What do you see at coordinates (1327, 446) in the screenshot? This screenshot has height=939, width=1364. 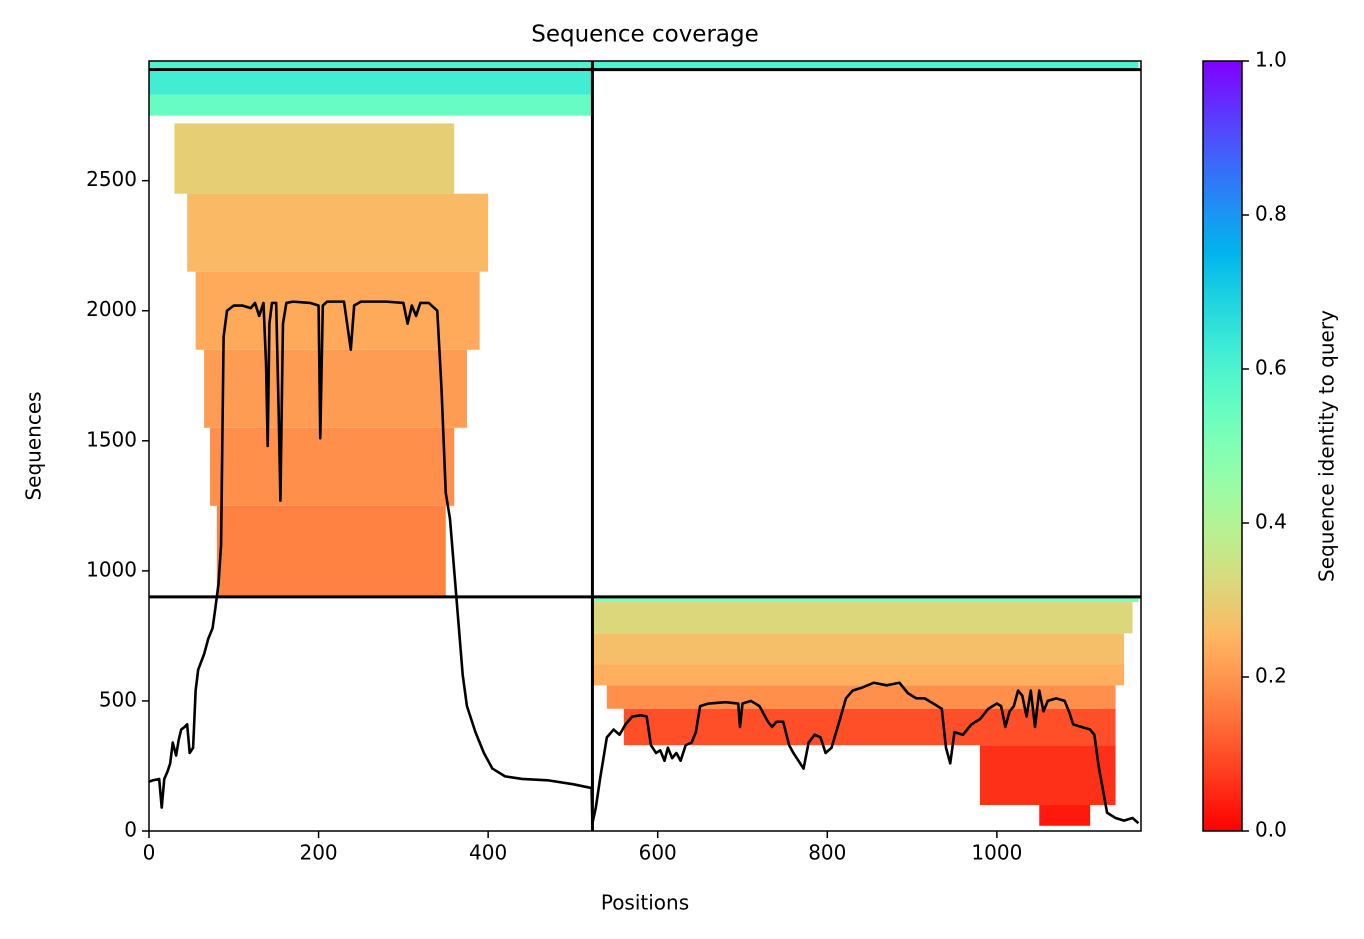 I see `colorbar-label: Sequence identity to query` at bounding box center [1327, 446].